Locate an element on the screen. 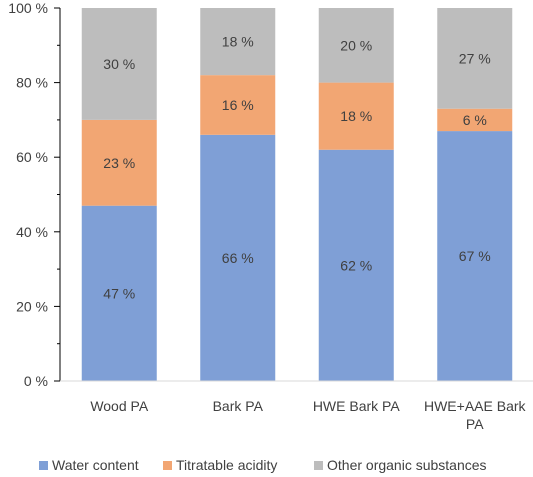 Image resolution: width=533 pixels, height=477 pixels. data-label: 27 % is located at coordinates (475, 58).